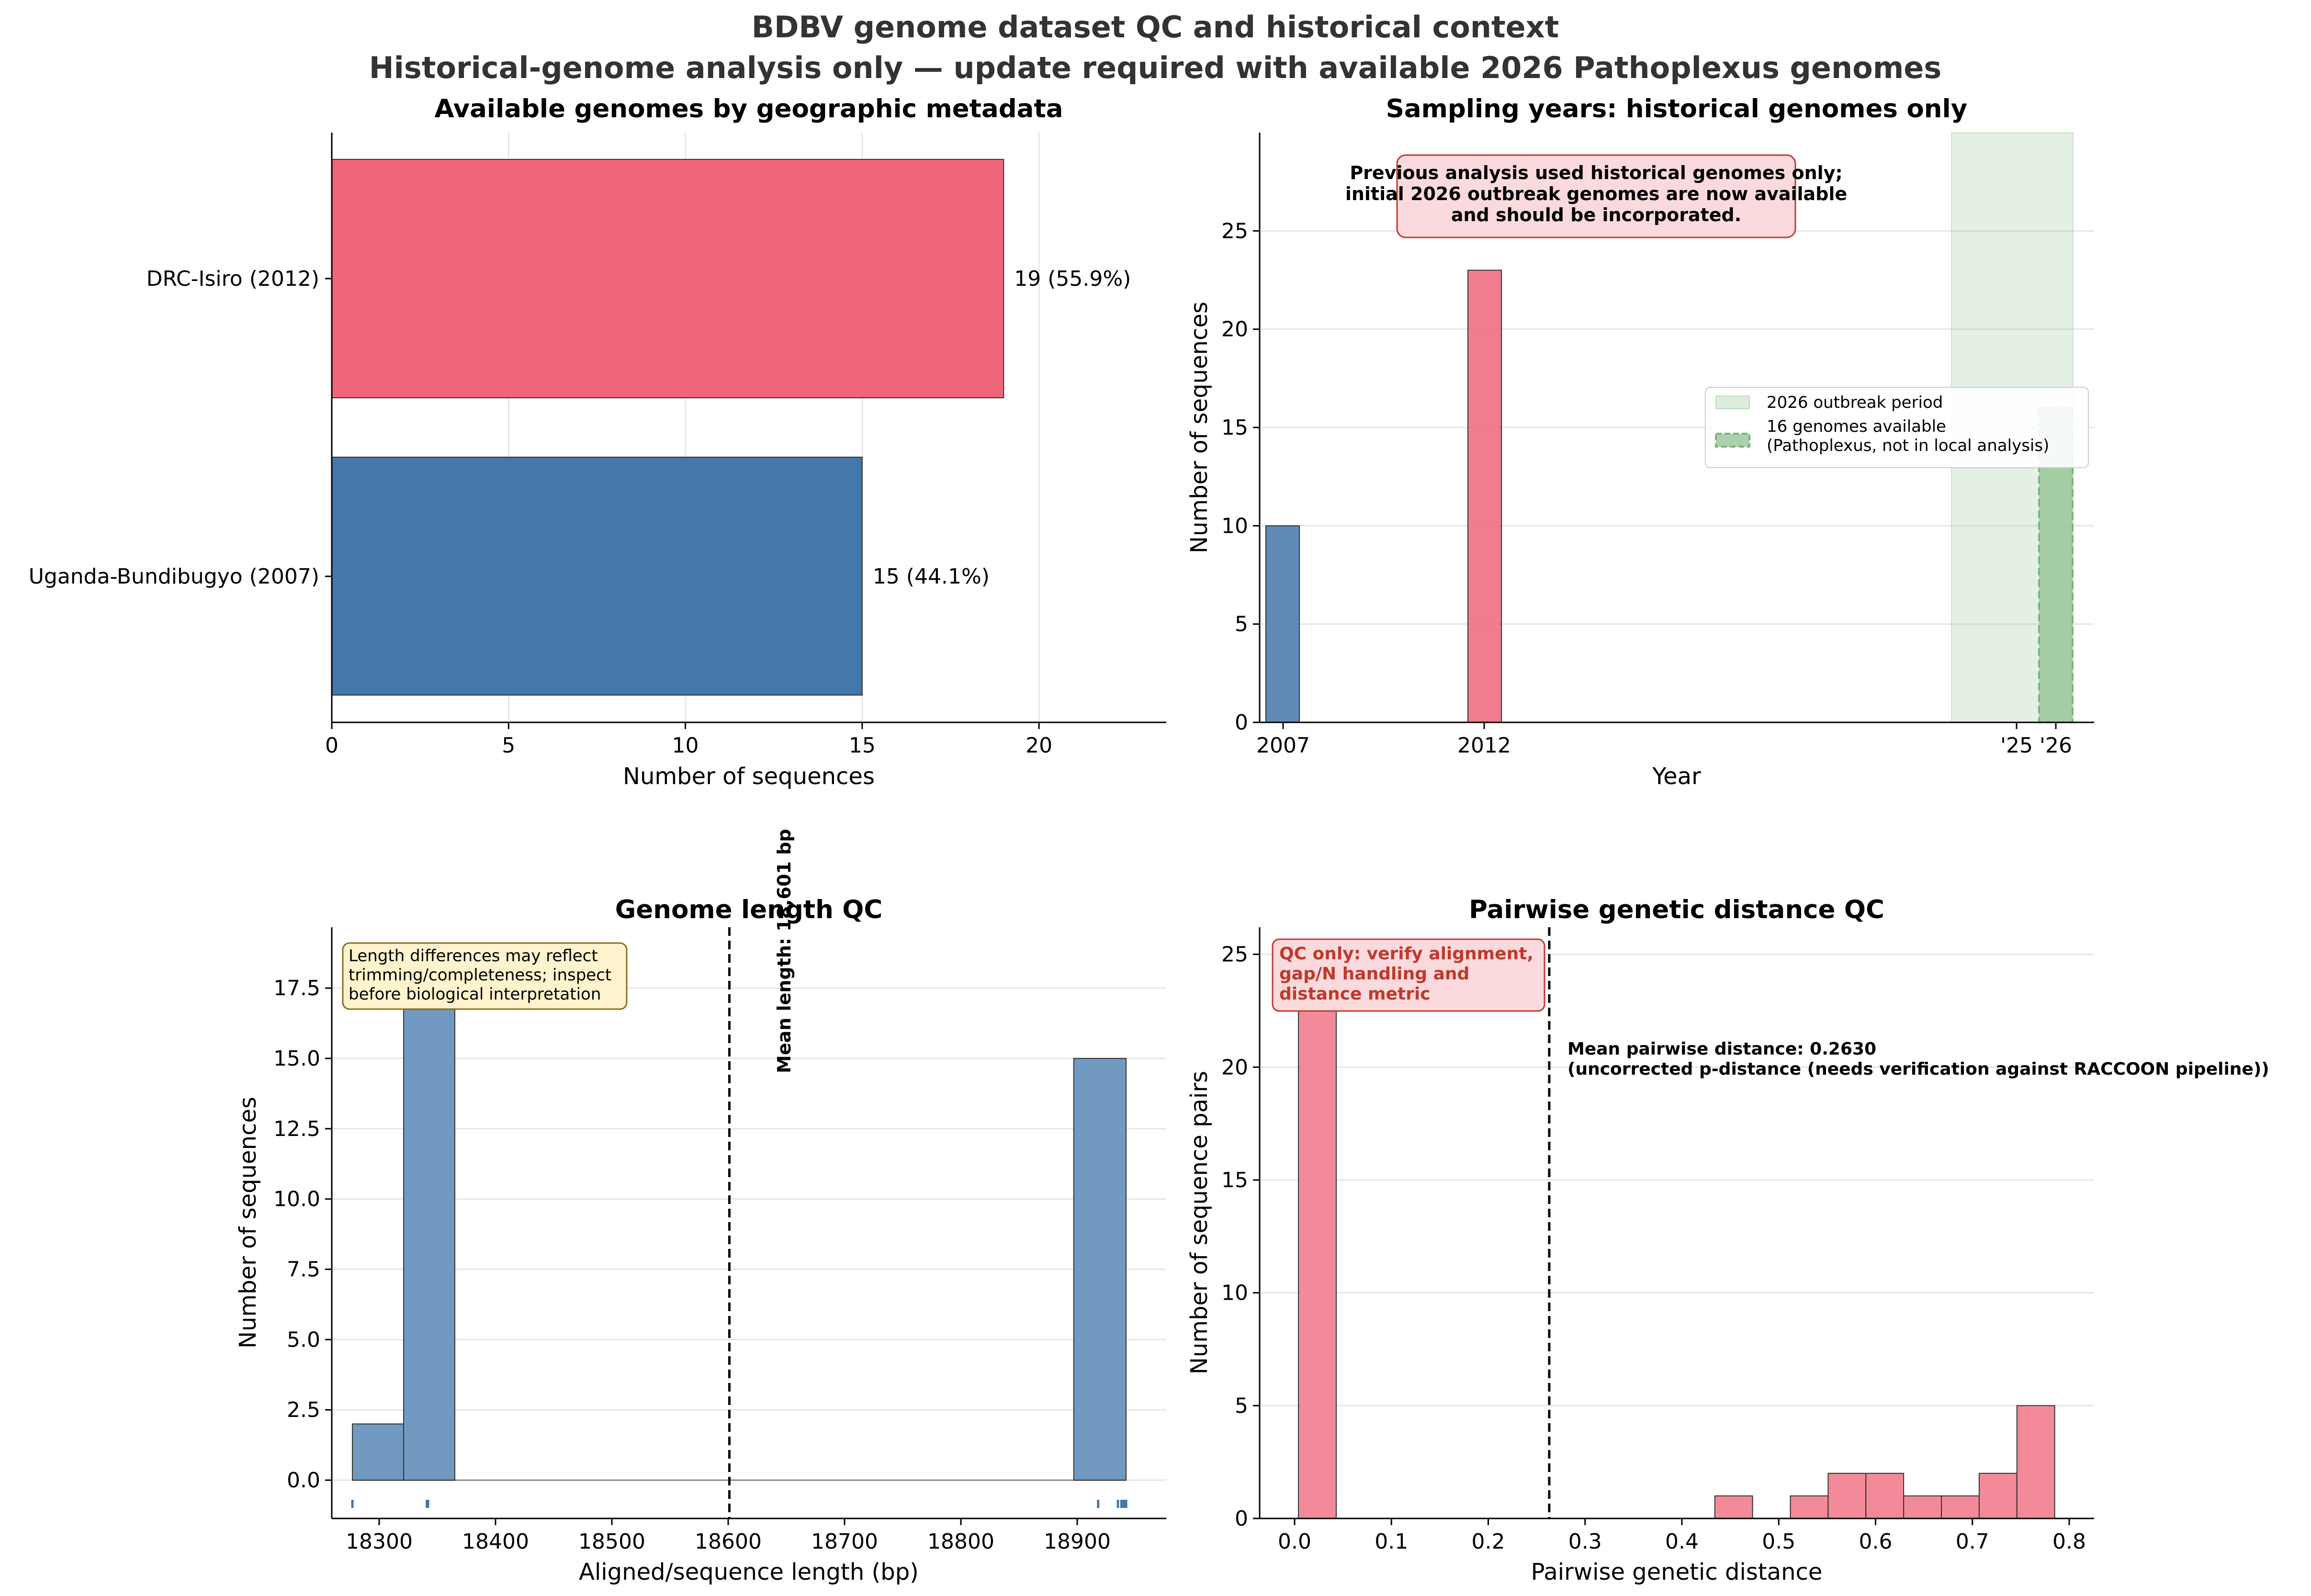 The image size is (2311, 1596). What do you see at coordinates (1778, 1541) in the screenshot?
I see `x-tick-label: 0.5` at bounding box center [1778, 1541].